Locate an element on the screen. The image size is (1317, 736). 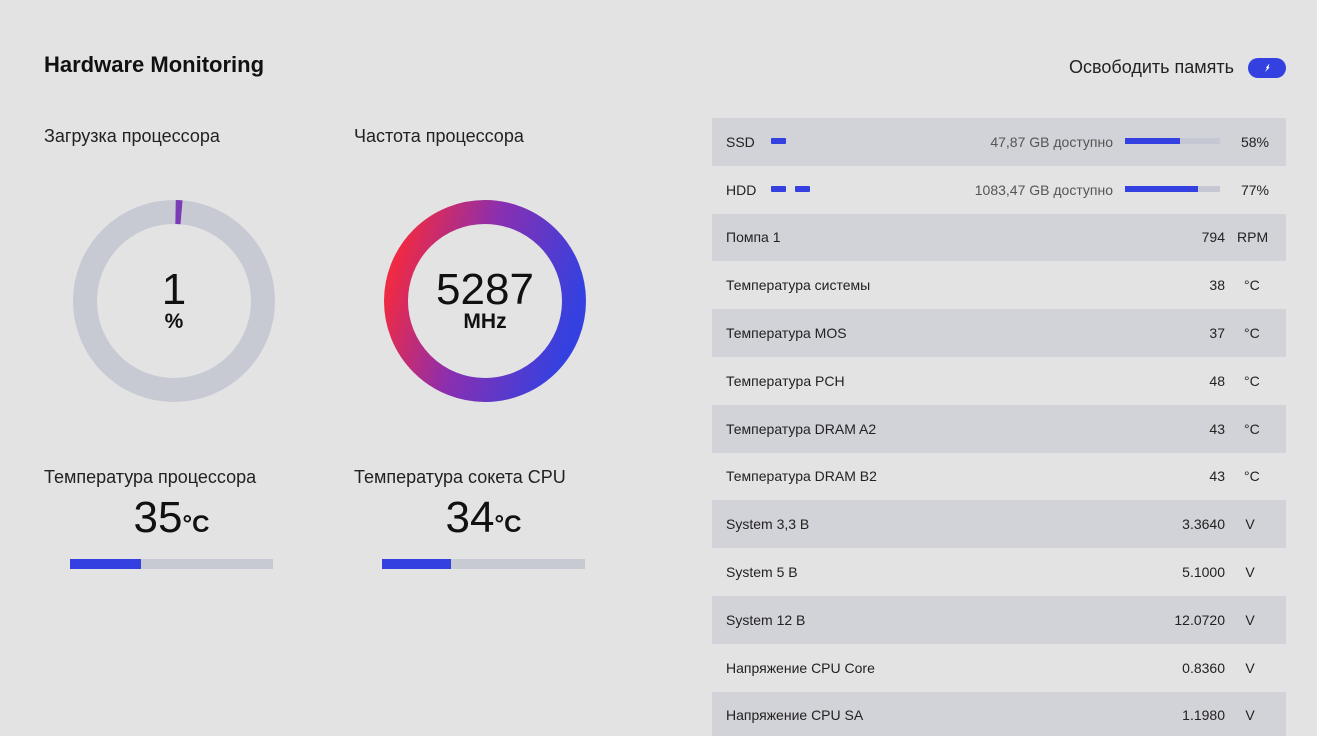
cpu-temp-readout: 35°C is located at coordinates (171, 521).